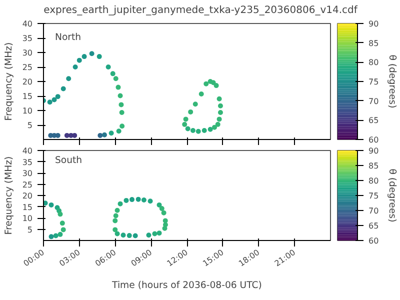 The width and height of the screenshot is (400, 300). What do you see at coordinates (27, 151) in the screenshot?
I see `y-tick-label: 40` at bounding box center [27, 151].